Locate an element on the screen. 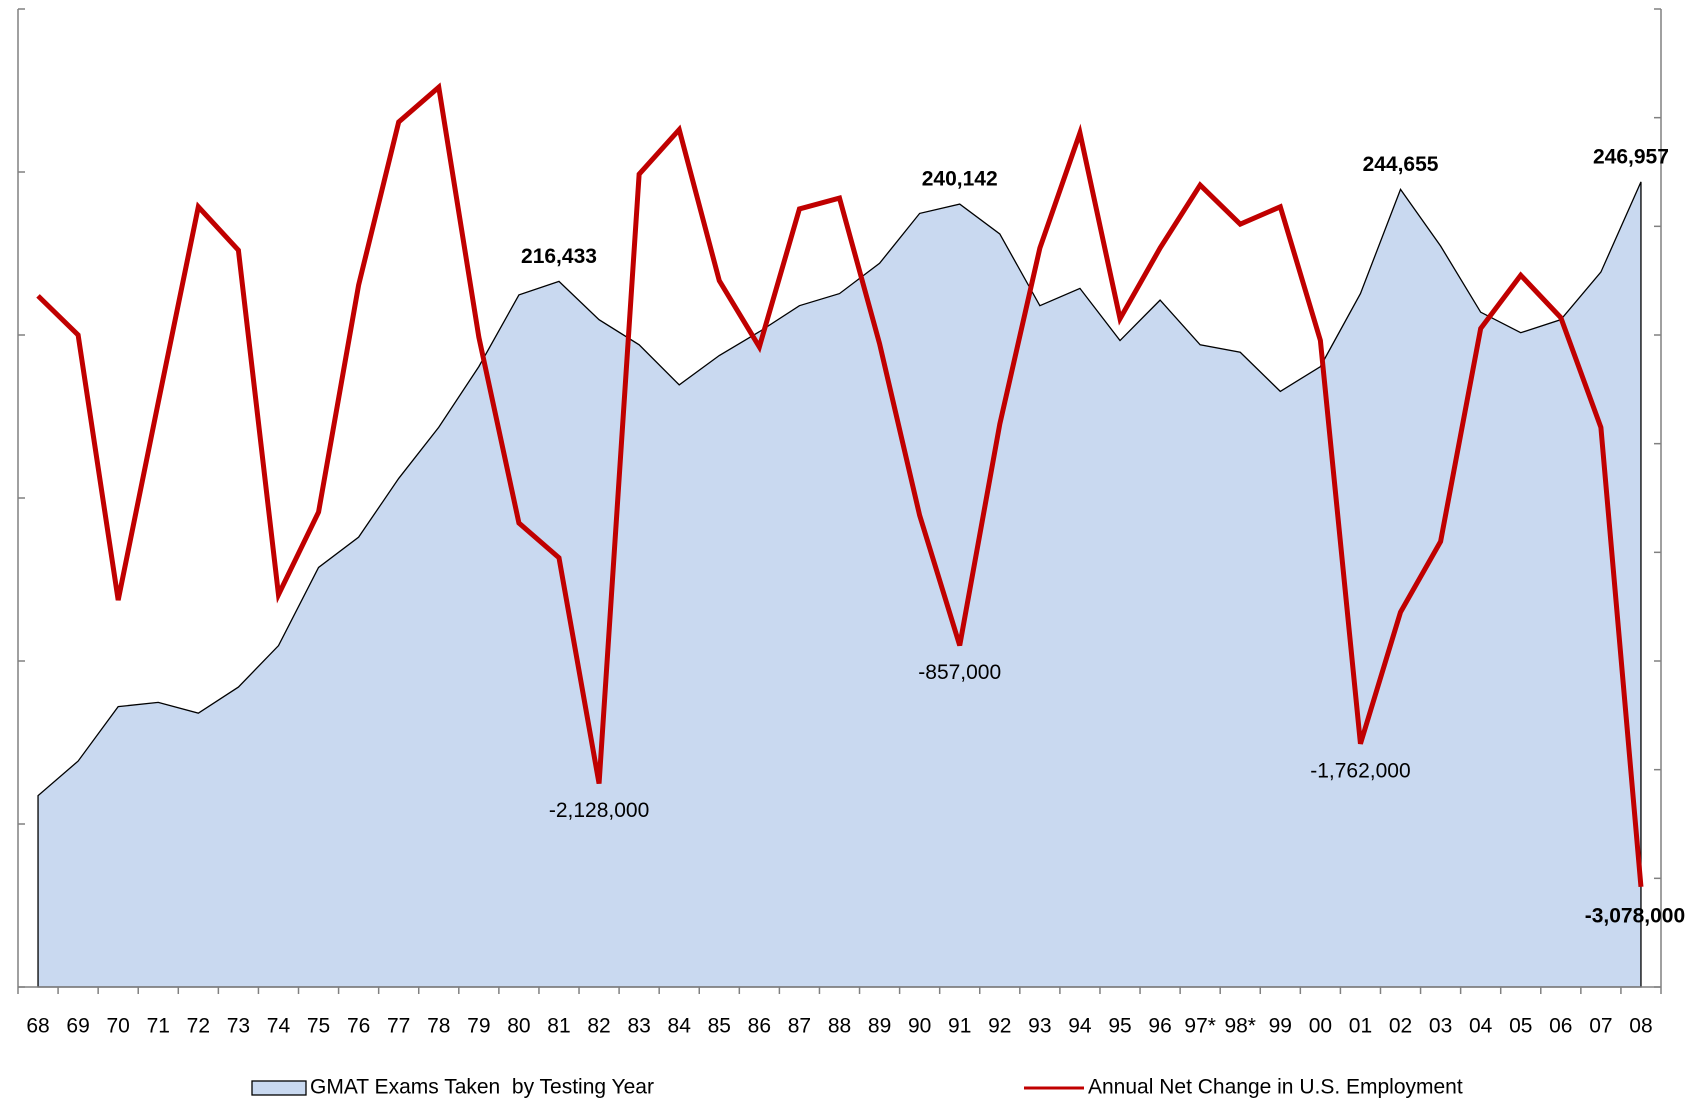 The image size is (1691, 1108). x-tick-label: 77 is located at coordinates (398, 1026).